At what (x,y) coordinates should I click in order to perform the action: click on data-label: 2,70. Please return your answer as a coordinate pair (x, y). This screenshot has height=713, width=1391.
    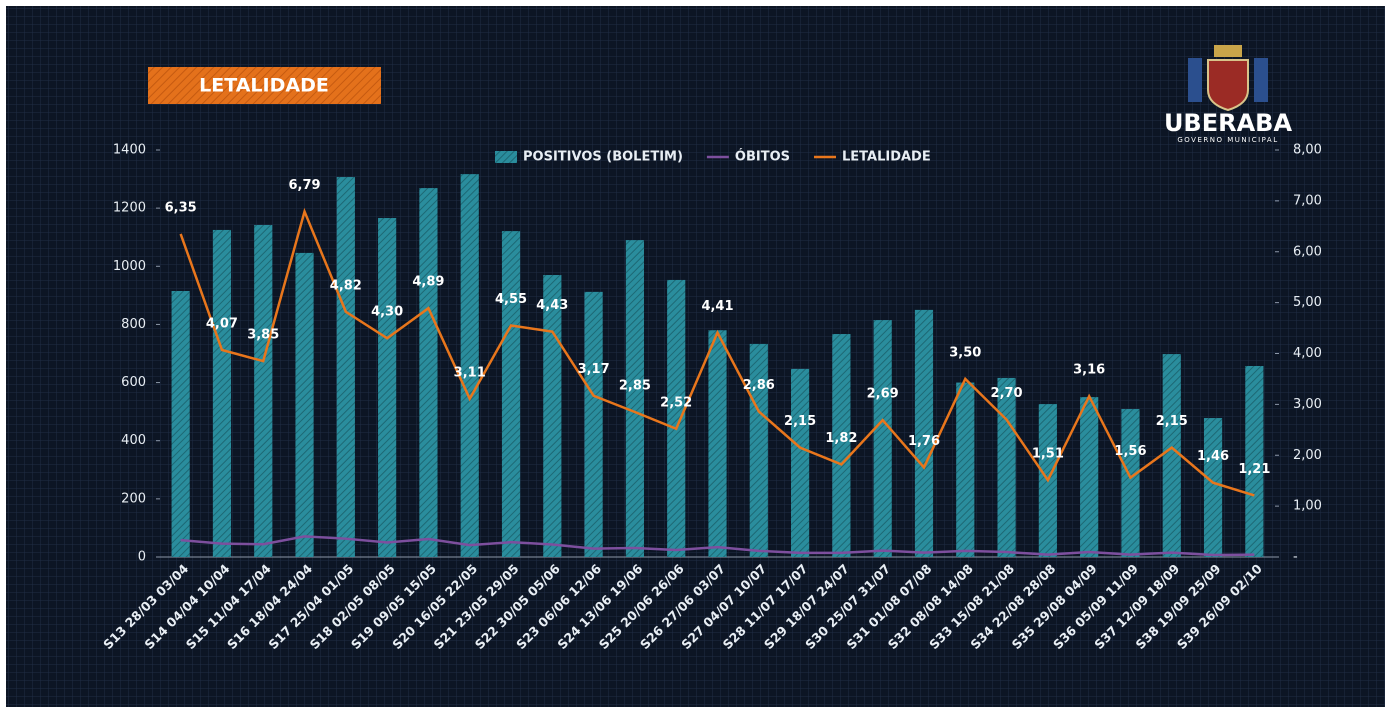
    Looking at the image, I should click on (1007, 393).